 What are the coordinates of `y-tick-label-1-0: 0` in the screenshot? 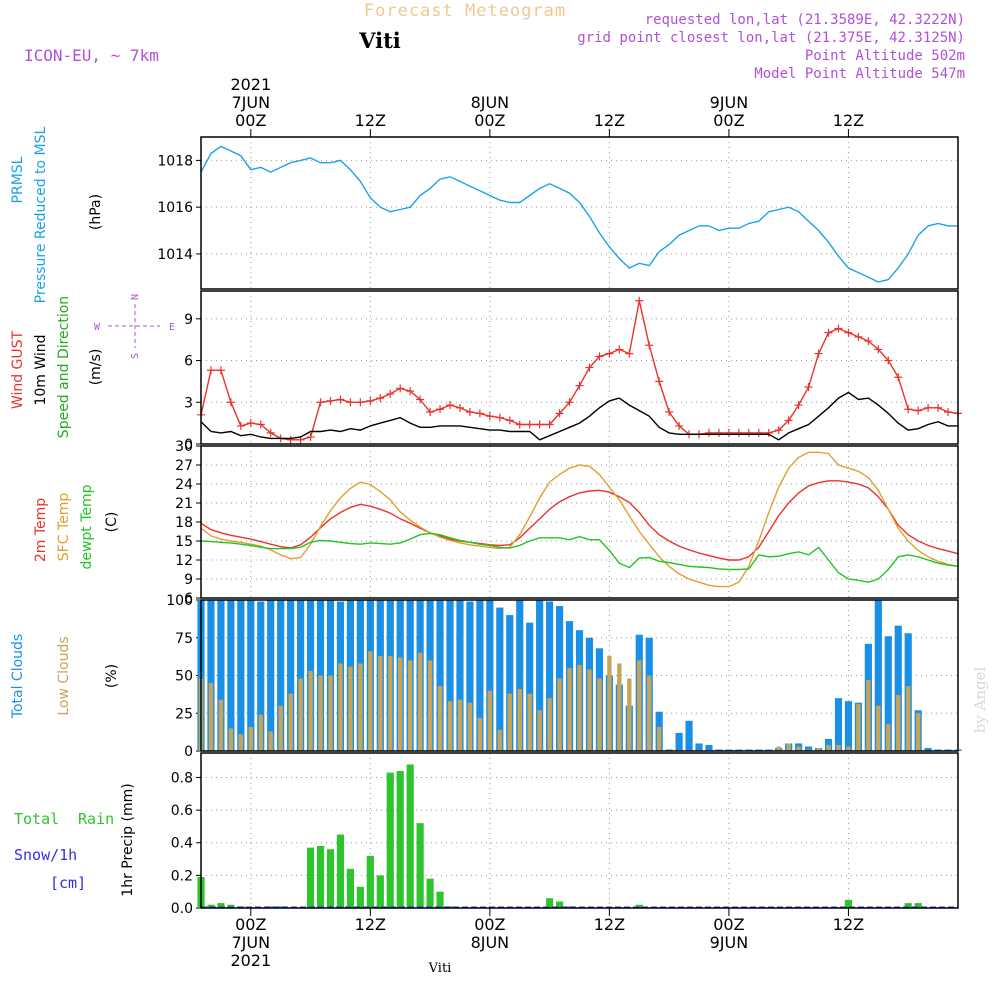 It's located at (188, 445).